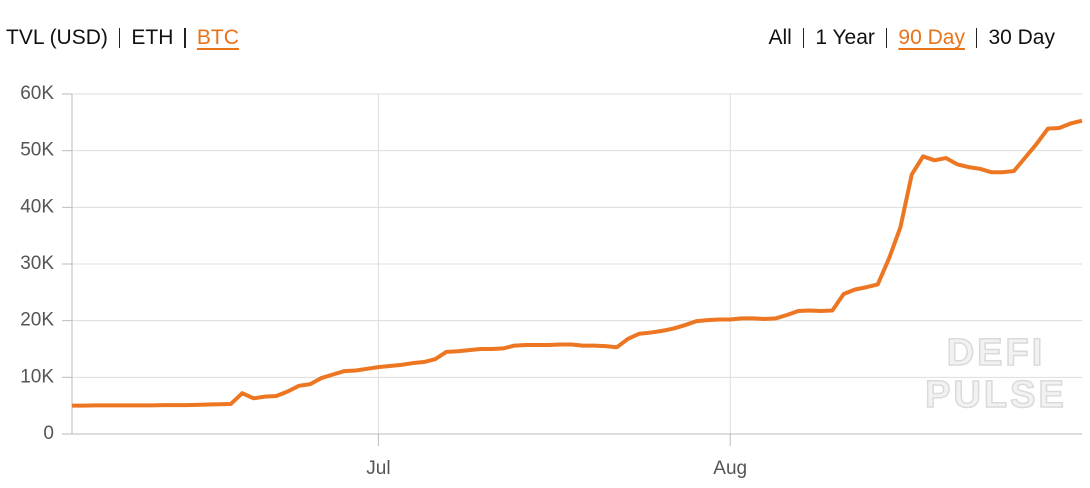 This screenshot has width=1090, height=488. Describe the element at coordinates (996, 353) in the screenshot. I see `watermark: DEFI` at that location.